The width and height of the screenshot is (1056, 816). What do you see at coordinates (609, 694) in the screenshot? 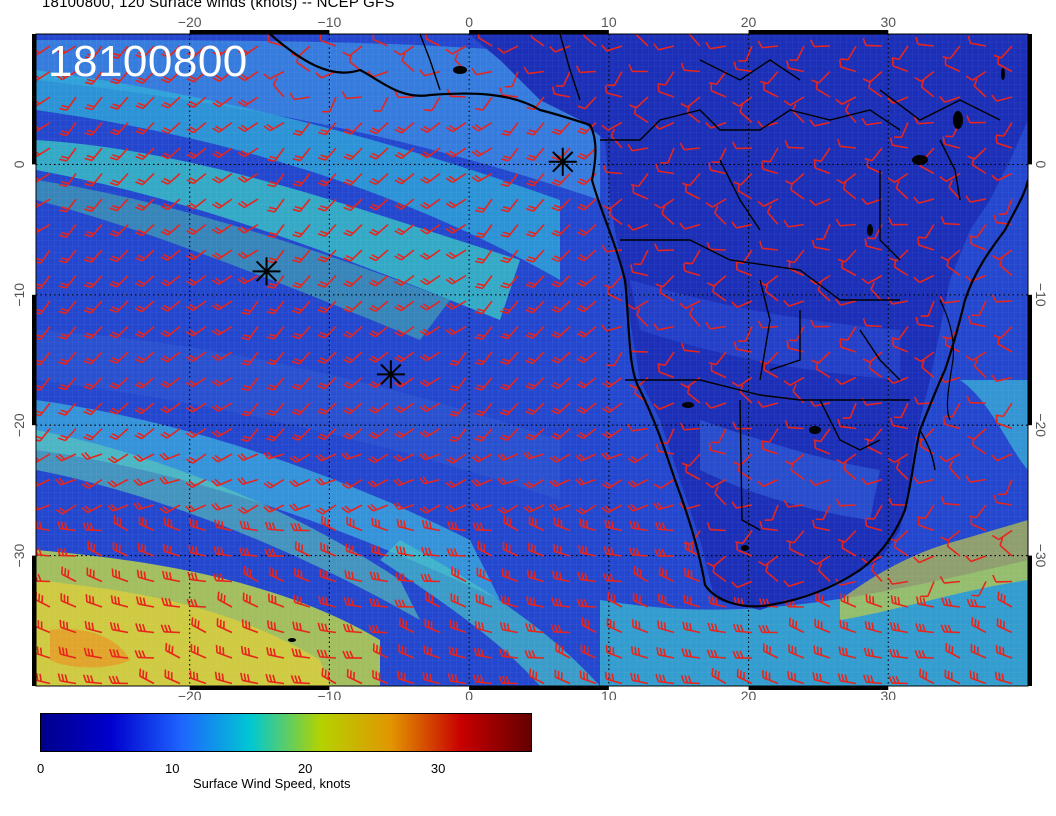
I see `lon-label-bottom: 10` at bounding box center [609, 694].